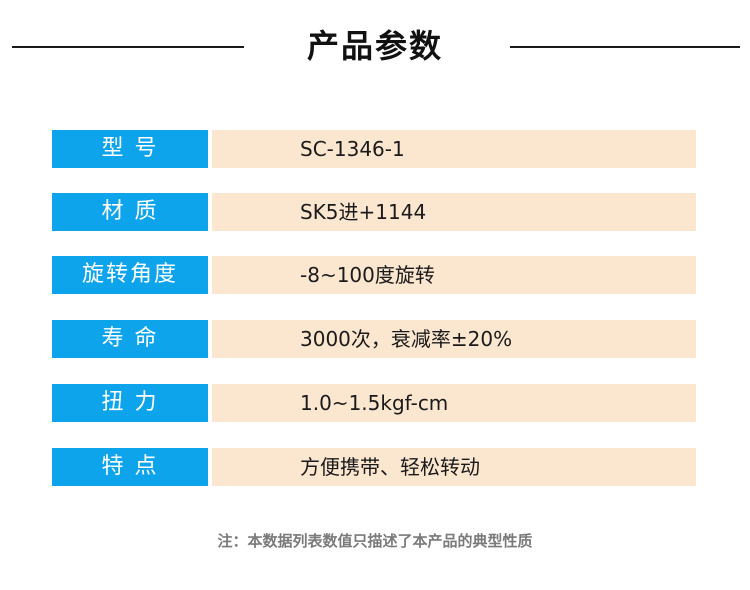 This screenshot has height=590, width=750. I want to click on page-title: 产品参数, so click(374, 46).